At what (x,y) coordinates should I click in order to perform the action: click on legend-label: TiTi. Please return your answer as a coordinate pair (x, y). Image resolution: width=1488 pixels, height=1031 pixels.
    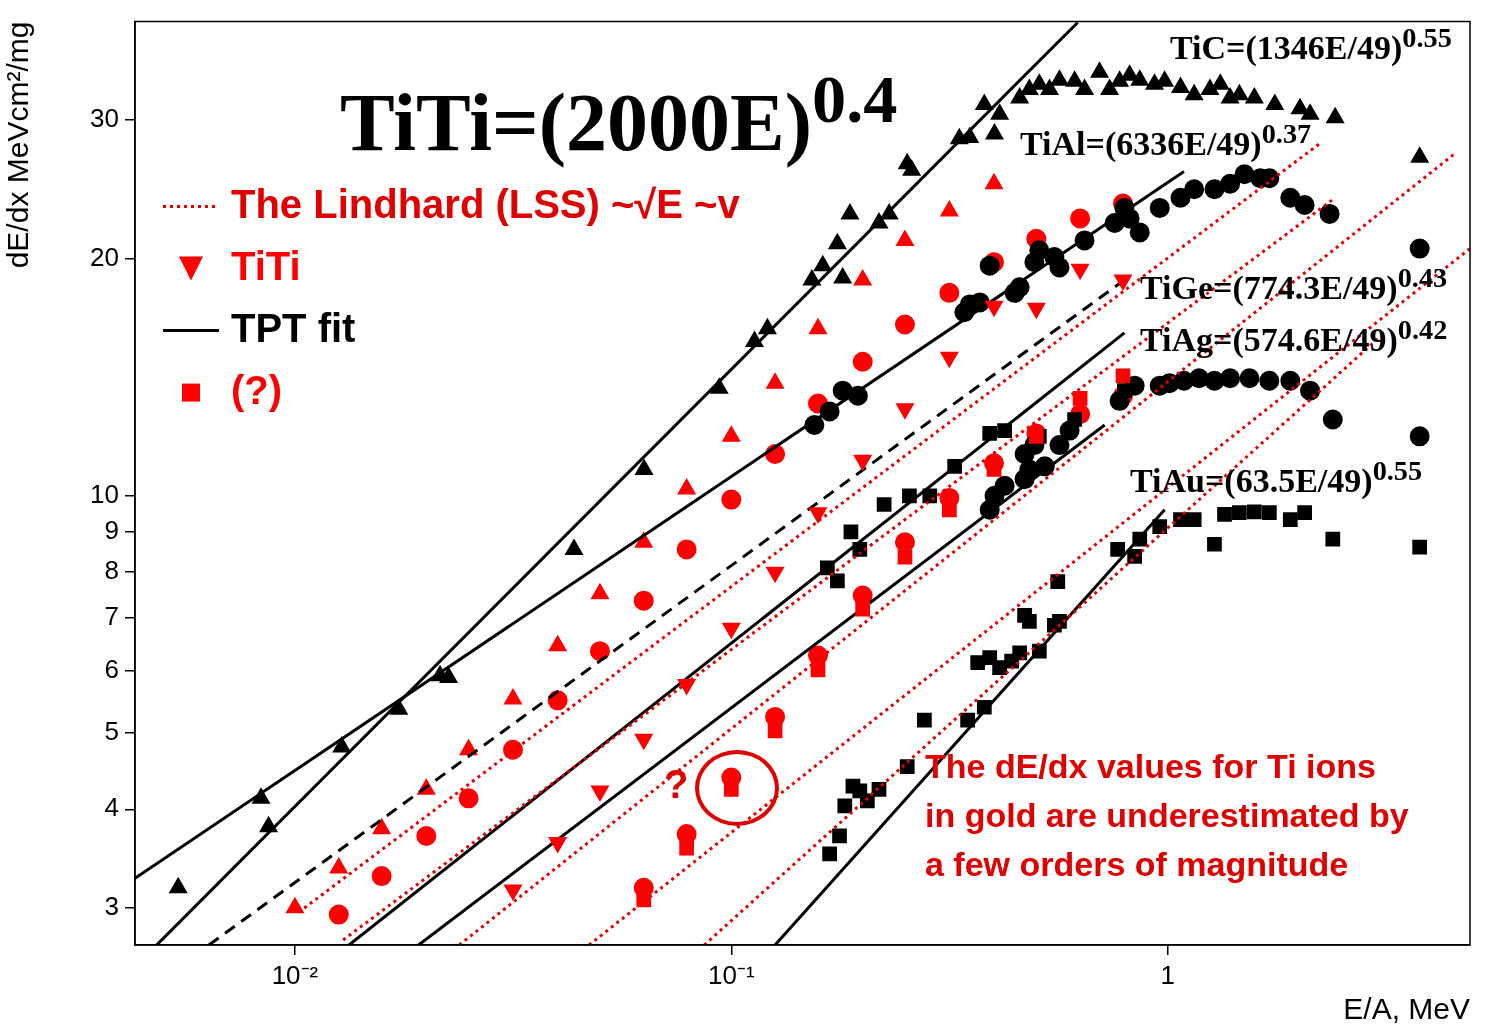
    Looking at the image, I should click on (266, 265).